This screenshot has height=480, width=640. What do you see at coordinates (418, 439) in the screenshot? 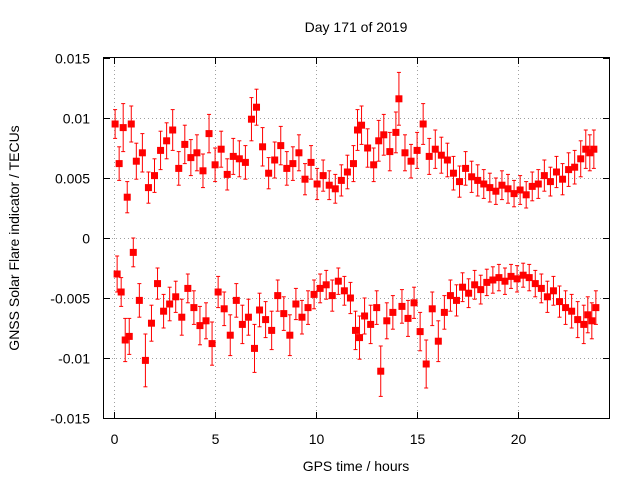
I see `x-tick-label: 15` at bounding box center [418, 439].